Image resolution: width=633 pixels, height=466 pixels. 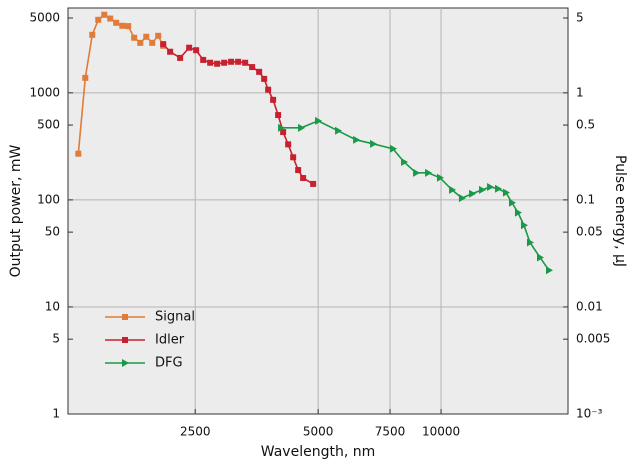 I want to click on legend-label: Signal, so click(x=175, y=317).